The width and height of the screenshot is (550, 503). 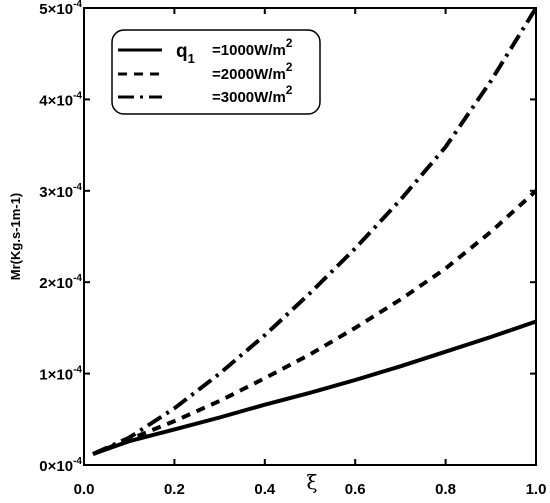 What do you see at coordinates (252, 71) in the screenshot?
I see `legend-label: =2000W/m2` at bounding box center [252, 71].